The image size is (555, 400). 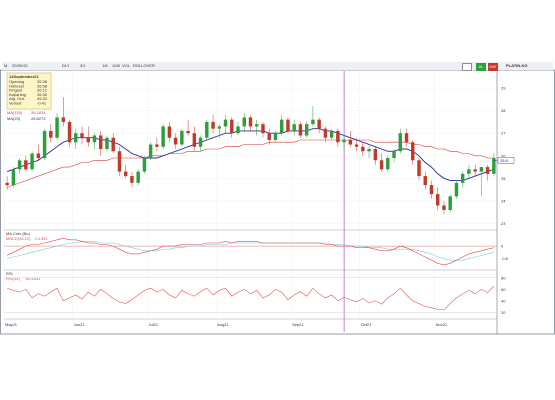 I want to click on toolbar-item-3: 3/1, so click(x=83, y=65).